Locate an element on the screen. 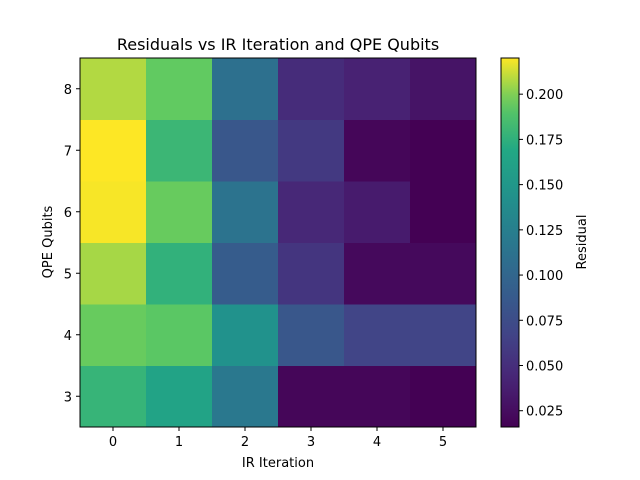 The width and height of the screenshot is (640, 480). y-tick-label: 8 is located at coordinates (68, 90).